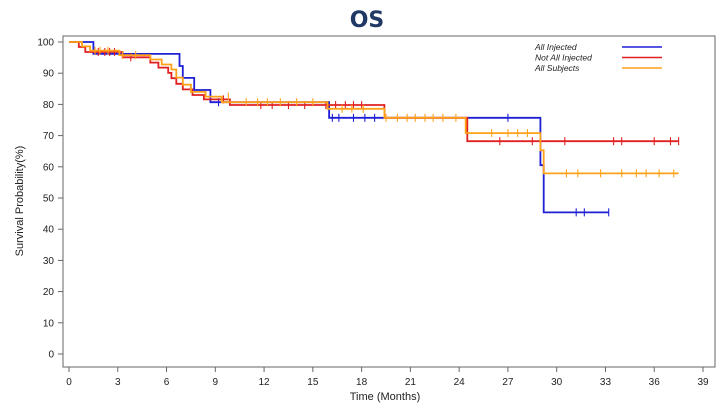 The height and width of the screenshot is (411, 720). Describe the element at coordinates (557, 382) in the screenshot. I see `x-tick-label: 30` at that location.